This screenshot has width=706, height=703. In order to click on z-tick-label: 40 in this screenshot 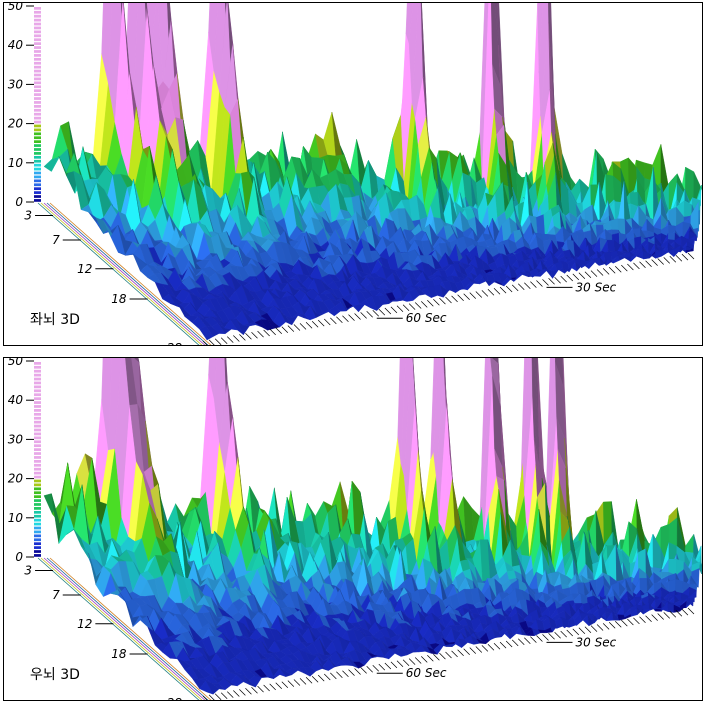, I will do `click(16, 45)`.